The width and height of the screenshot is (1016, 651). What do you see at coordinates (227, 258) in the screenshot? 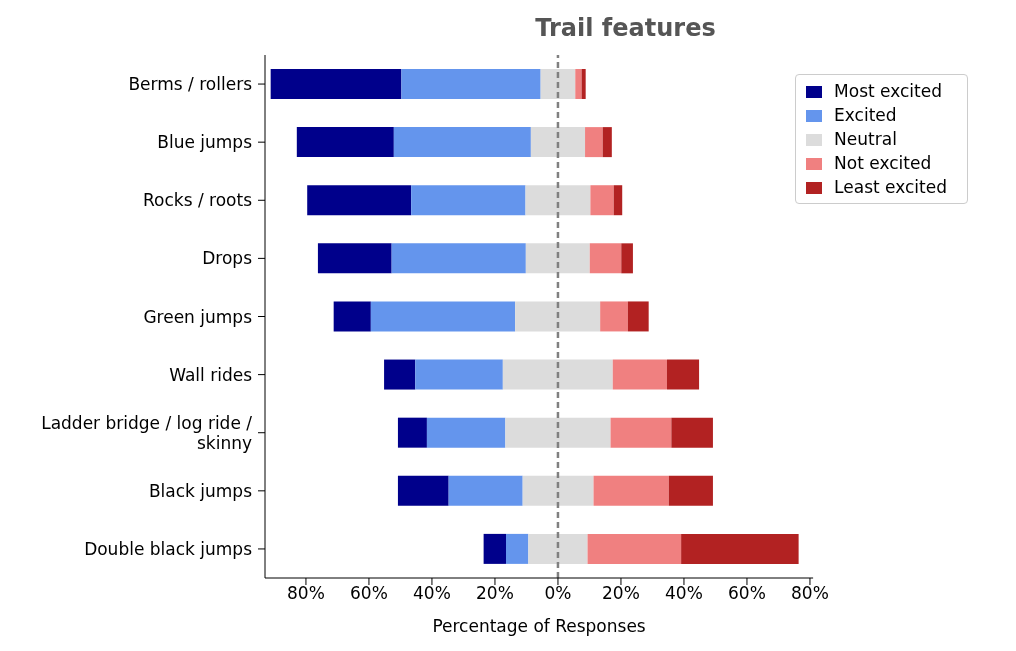
I see `y-tick-label: Drops` at bounding box center [227, 258].